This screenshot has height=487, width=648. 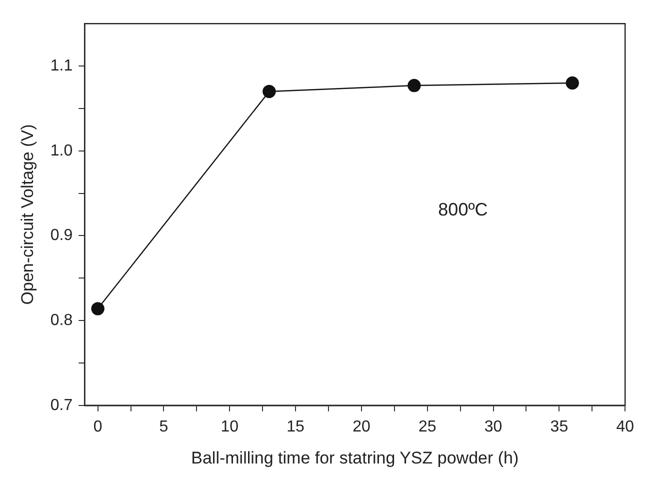 What do you see at coordinates (559, 427) in the screenshot?
I see `x-tick-label: 35` at bounding box center [559, 427].